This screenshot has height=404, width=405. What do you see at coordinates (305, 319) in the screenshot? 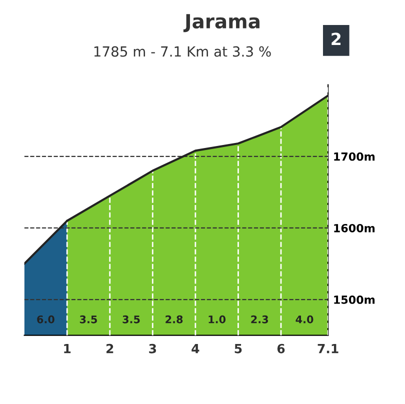
I see `annotation: 4.0` at bounding box center [305, 319].